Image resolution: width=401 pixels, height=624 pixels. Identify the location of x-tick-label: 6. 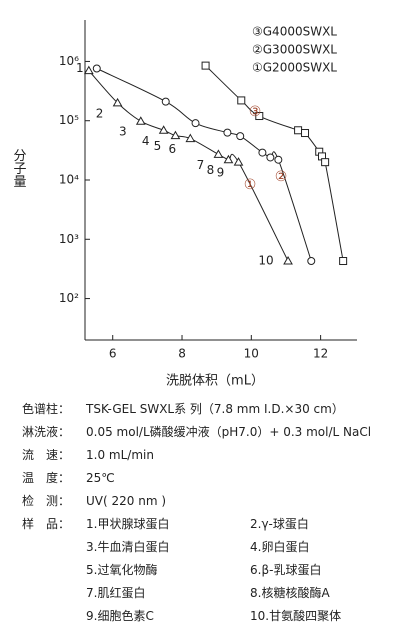
(113, 354).